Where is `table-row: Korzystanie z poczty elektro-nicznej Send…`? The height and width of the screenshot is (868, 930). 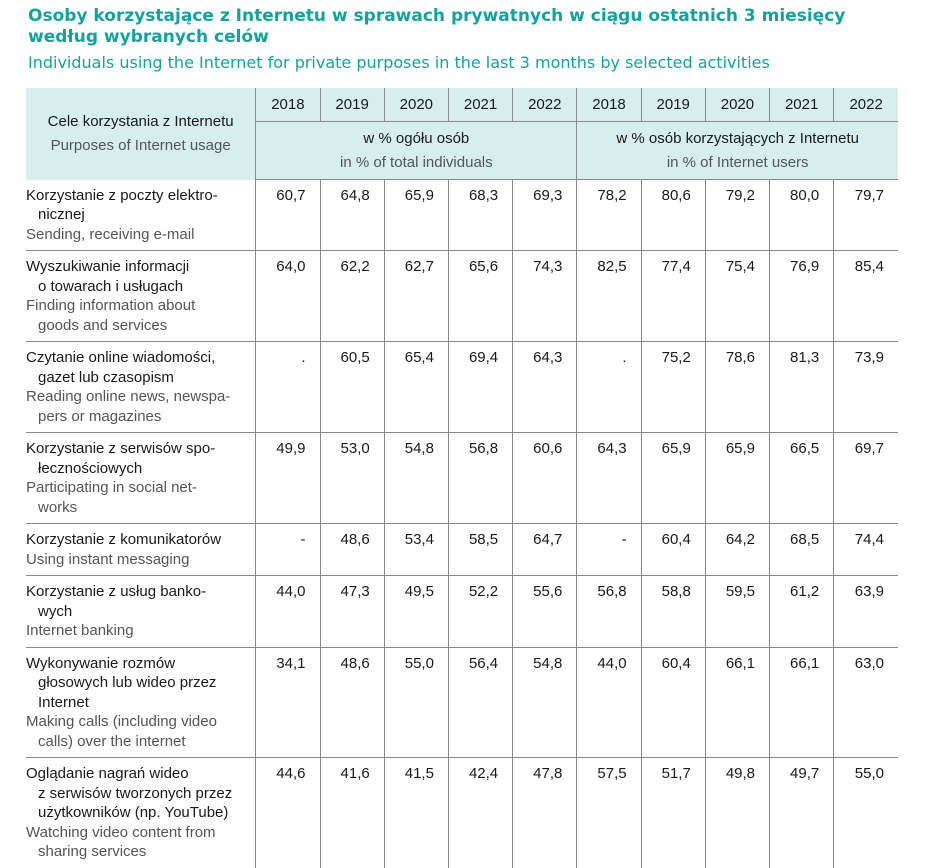
table-row: Korzystanie z poczty elektro-nicznej Send… is located at coordinates (462, 215).